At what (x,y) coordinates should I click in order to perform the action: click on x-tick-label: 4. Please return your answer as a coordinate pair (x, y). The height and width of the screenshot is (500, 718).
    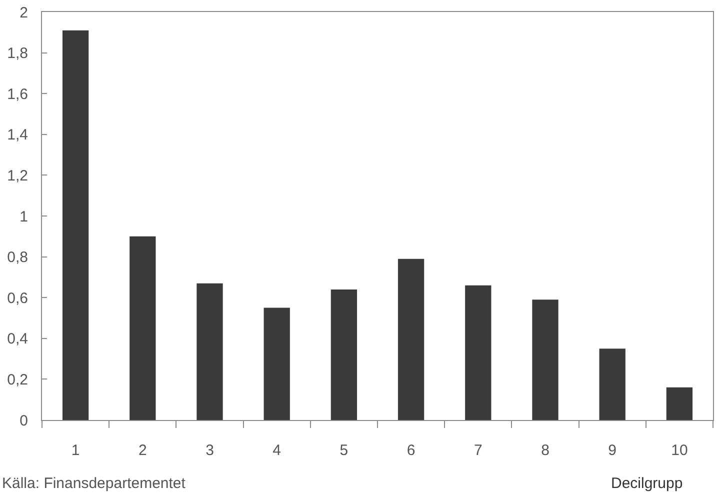
    Looking at the image, I should click on (277, 450).